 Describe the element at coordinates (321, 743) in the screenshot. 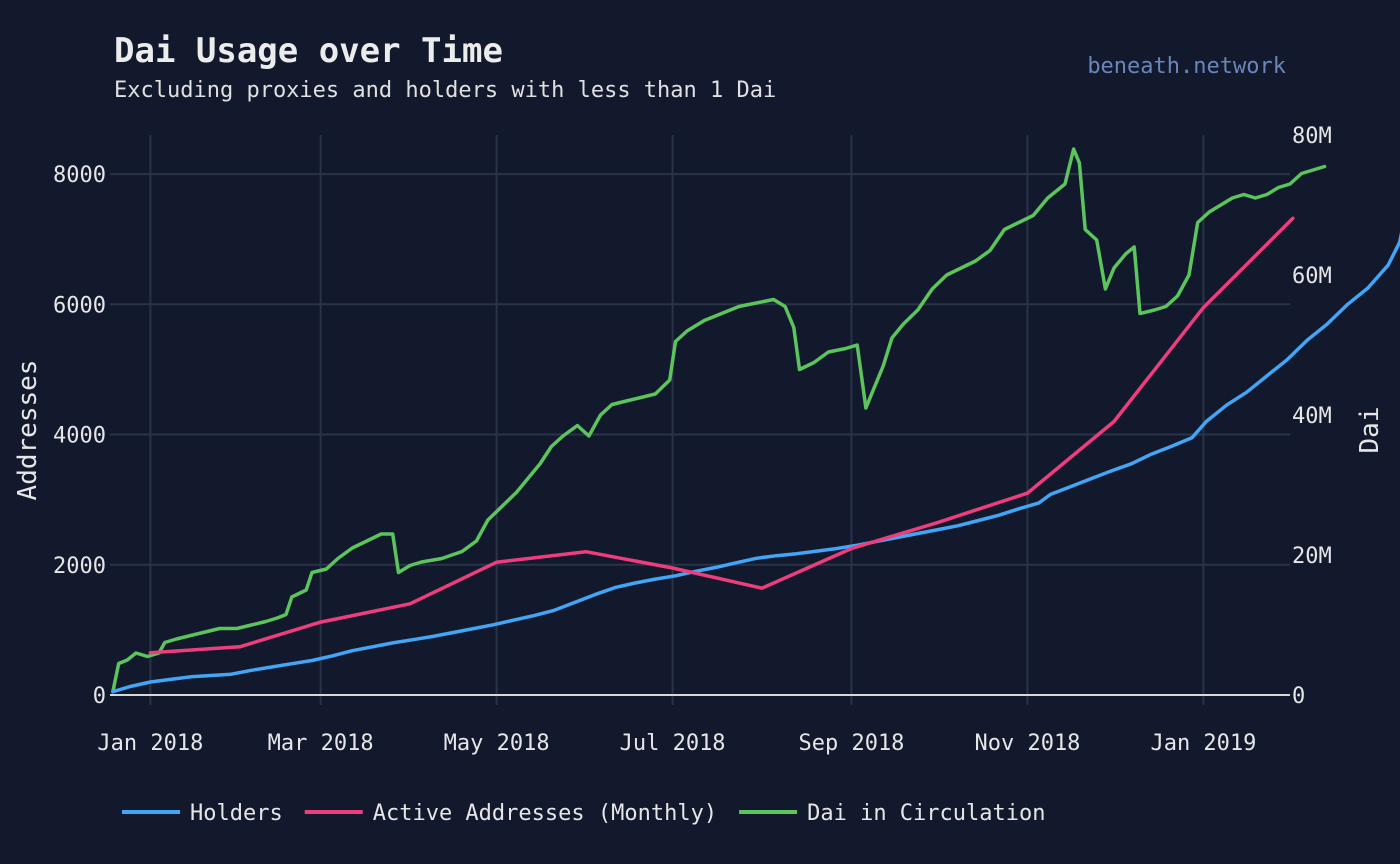

I see `x-tick-label: Mar 2018` at that location.